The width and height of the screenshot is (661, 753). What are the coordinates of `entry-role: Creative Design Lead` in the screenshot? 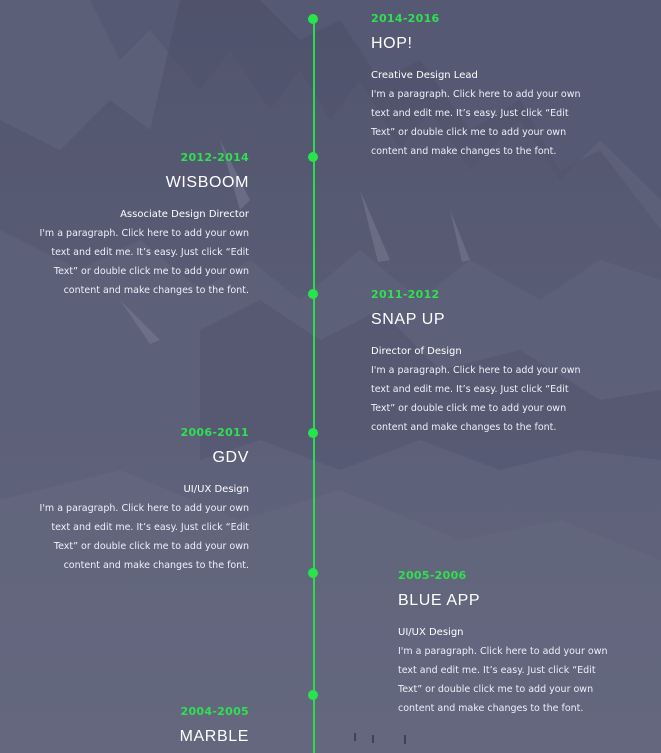 It's located at (424, 75).